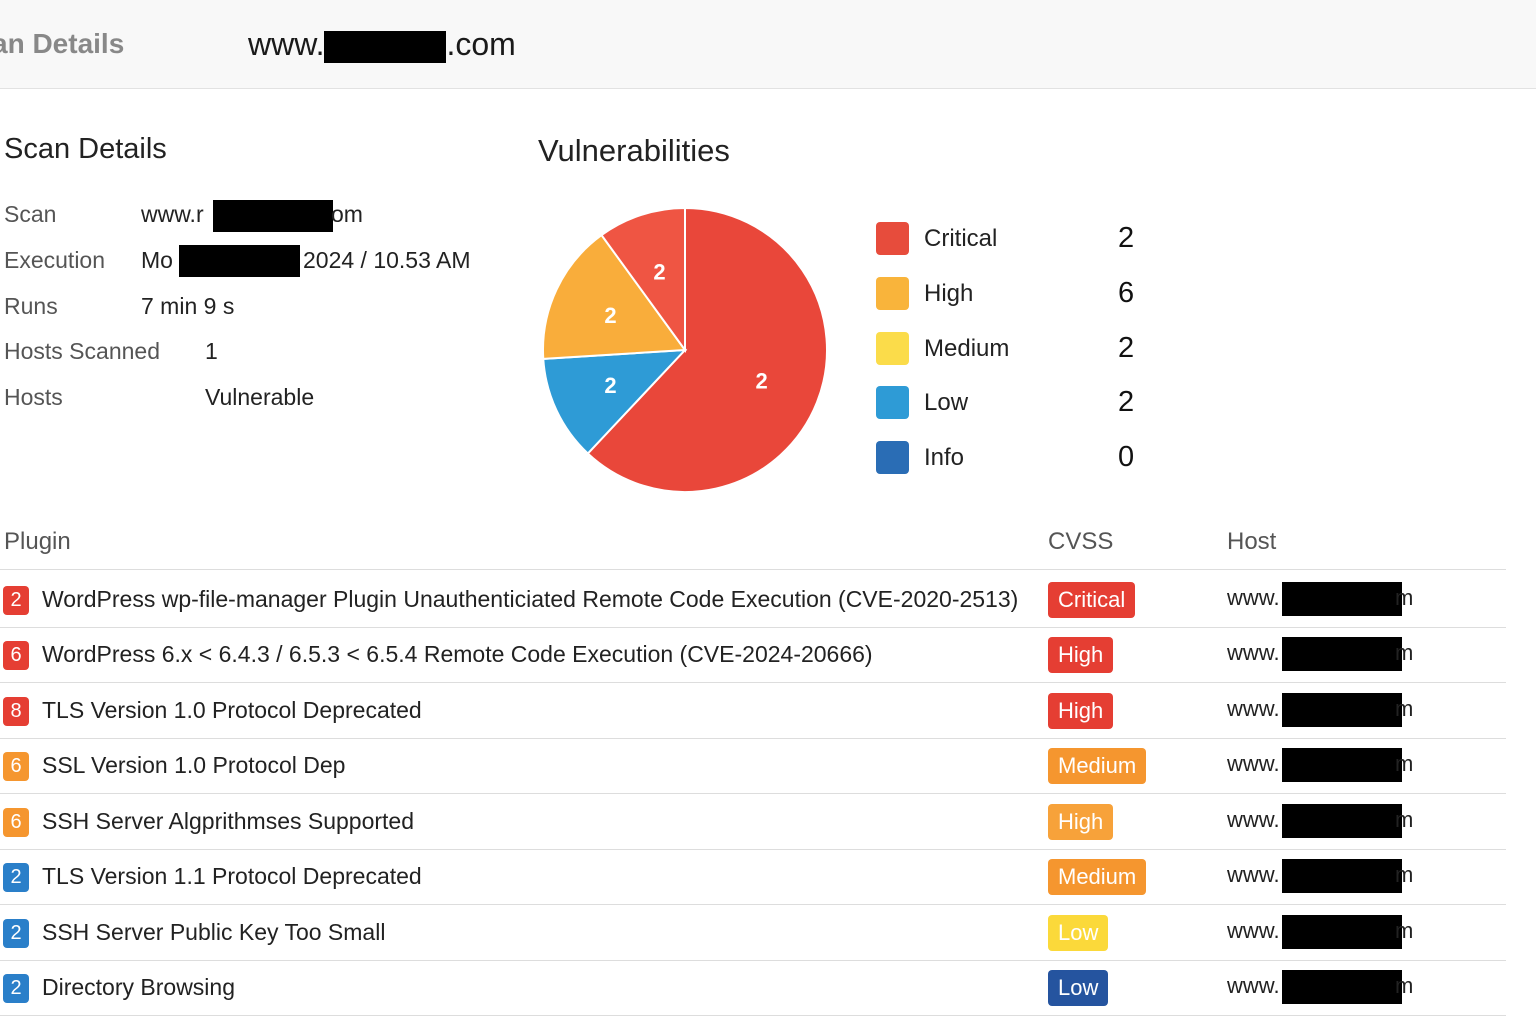  I want to click on plugin-name-link: SSL Version 1.0 Protocol Dep, so click(194, 765).